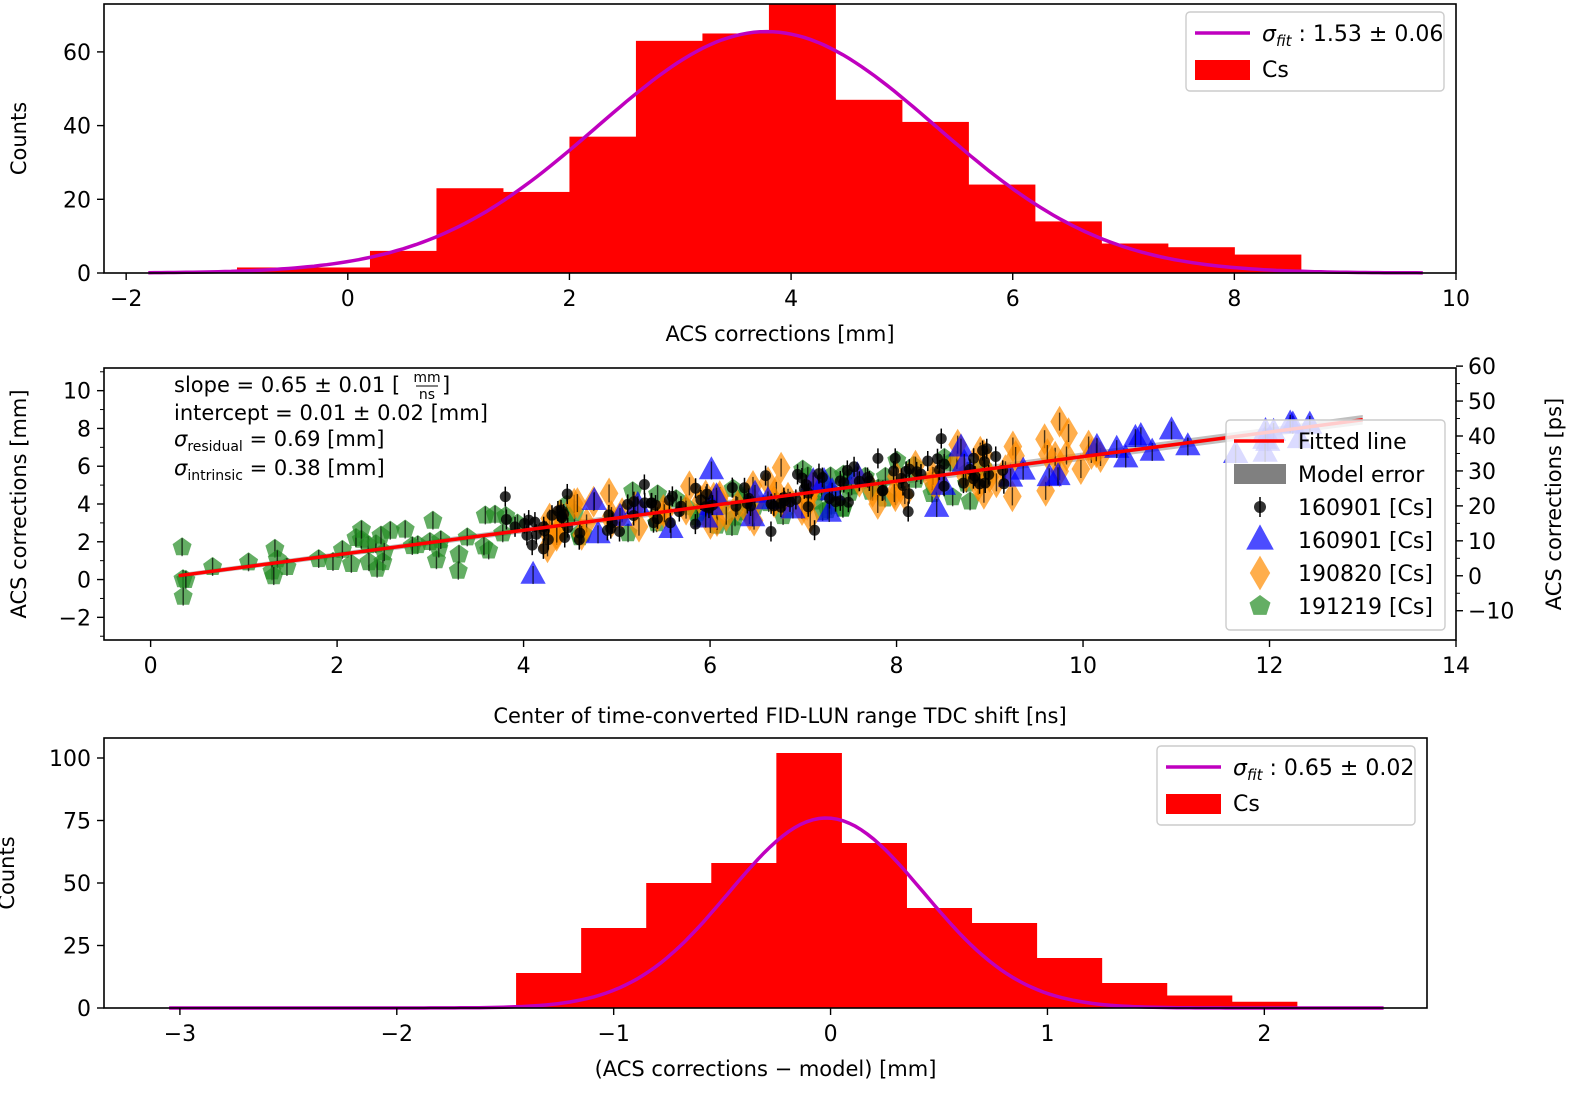 The image size is (1570, 1099). Describe the element at coordinates (1482, 542) in the screenshot. I see `y-right-tick-label: 10` at that location.